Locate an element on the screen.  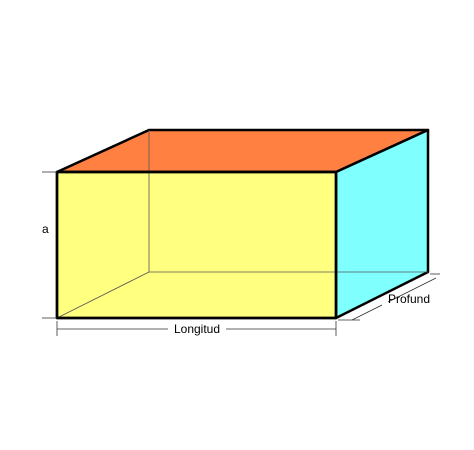
height-dimension is located at coordinates (49, 245).